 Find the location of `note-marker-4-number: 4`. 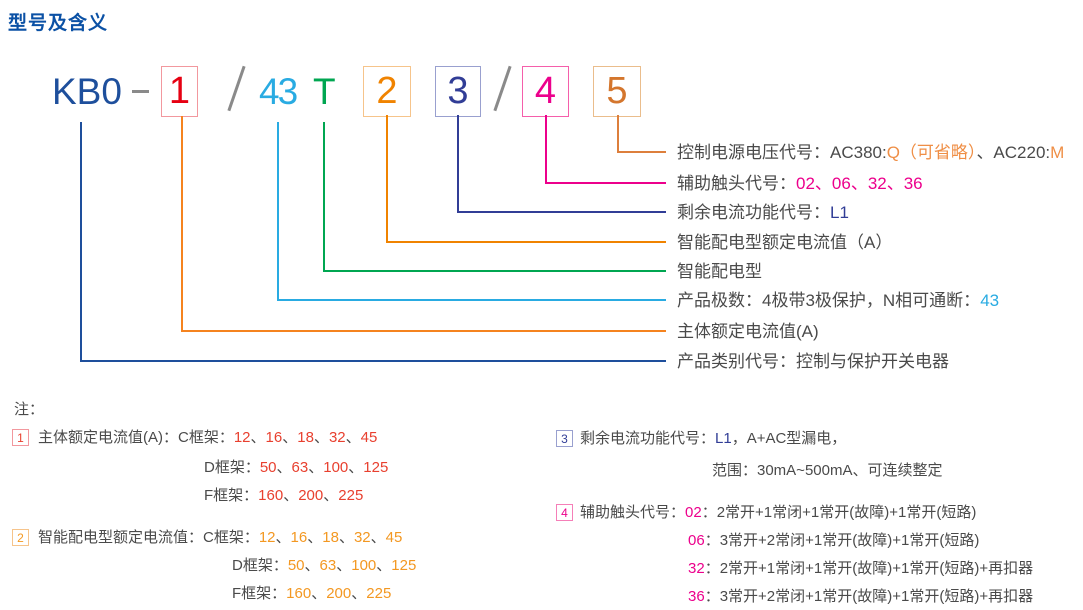

note-marker-4-number: 4 is located at coordinates (564, 512).